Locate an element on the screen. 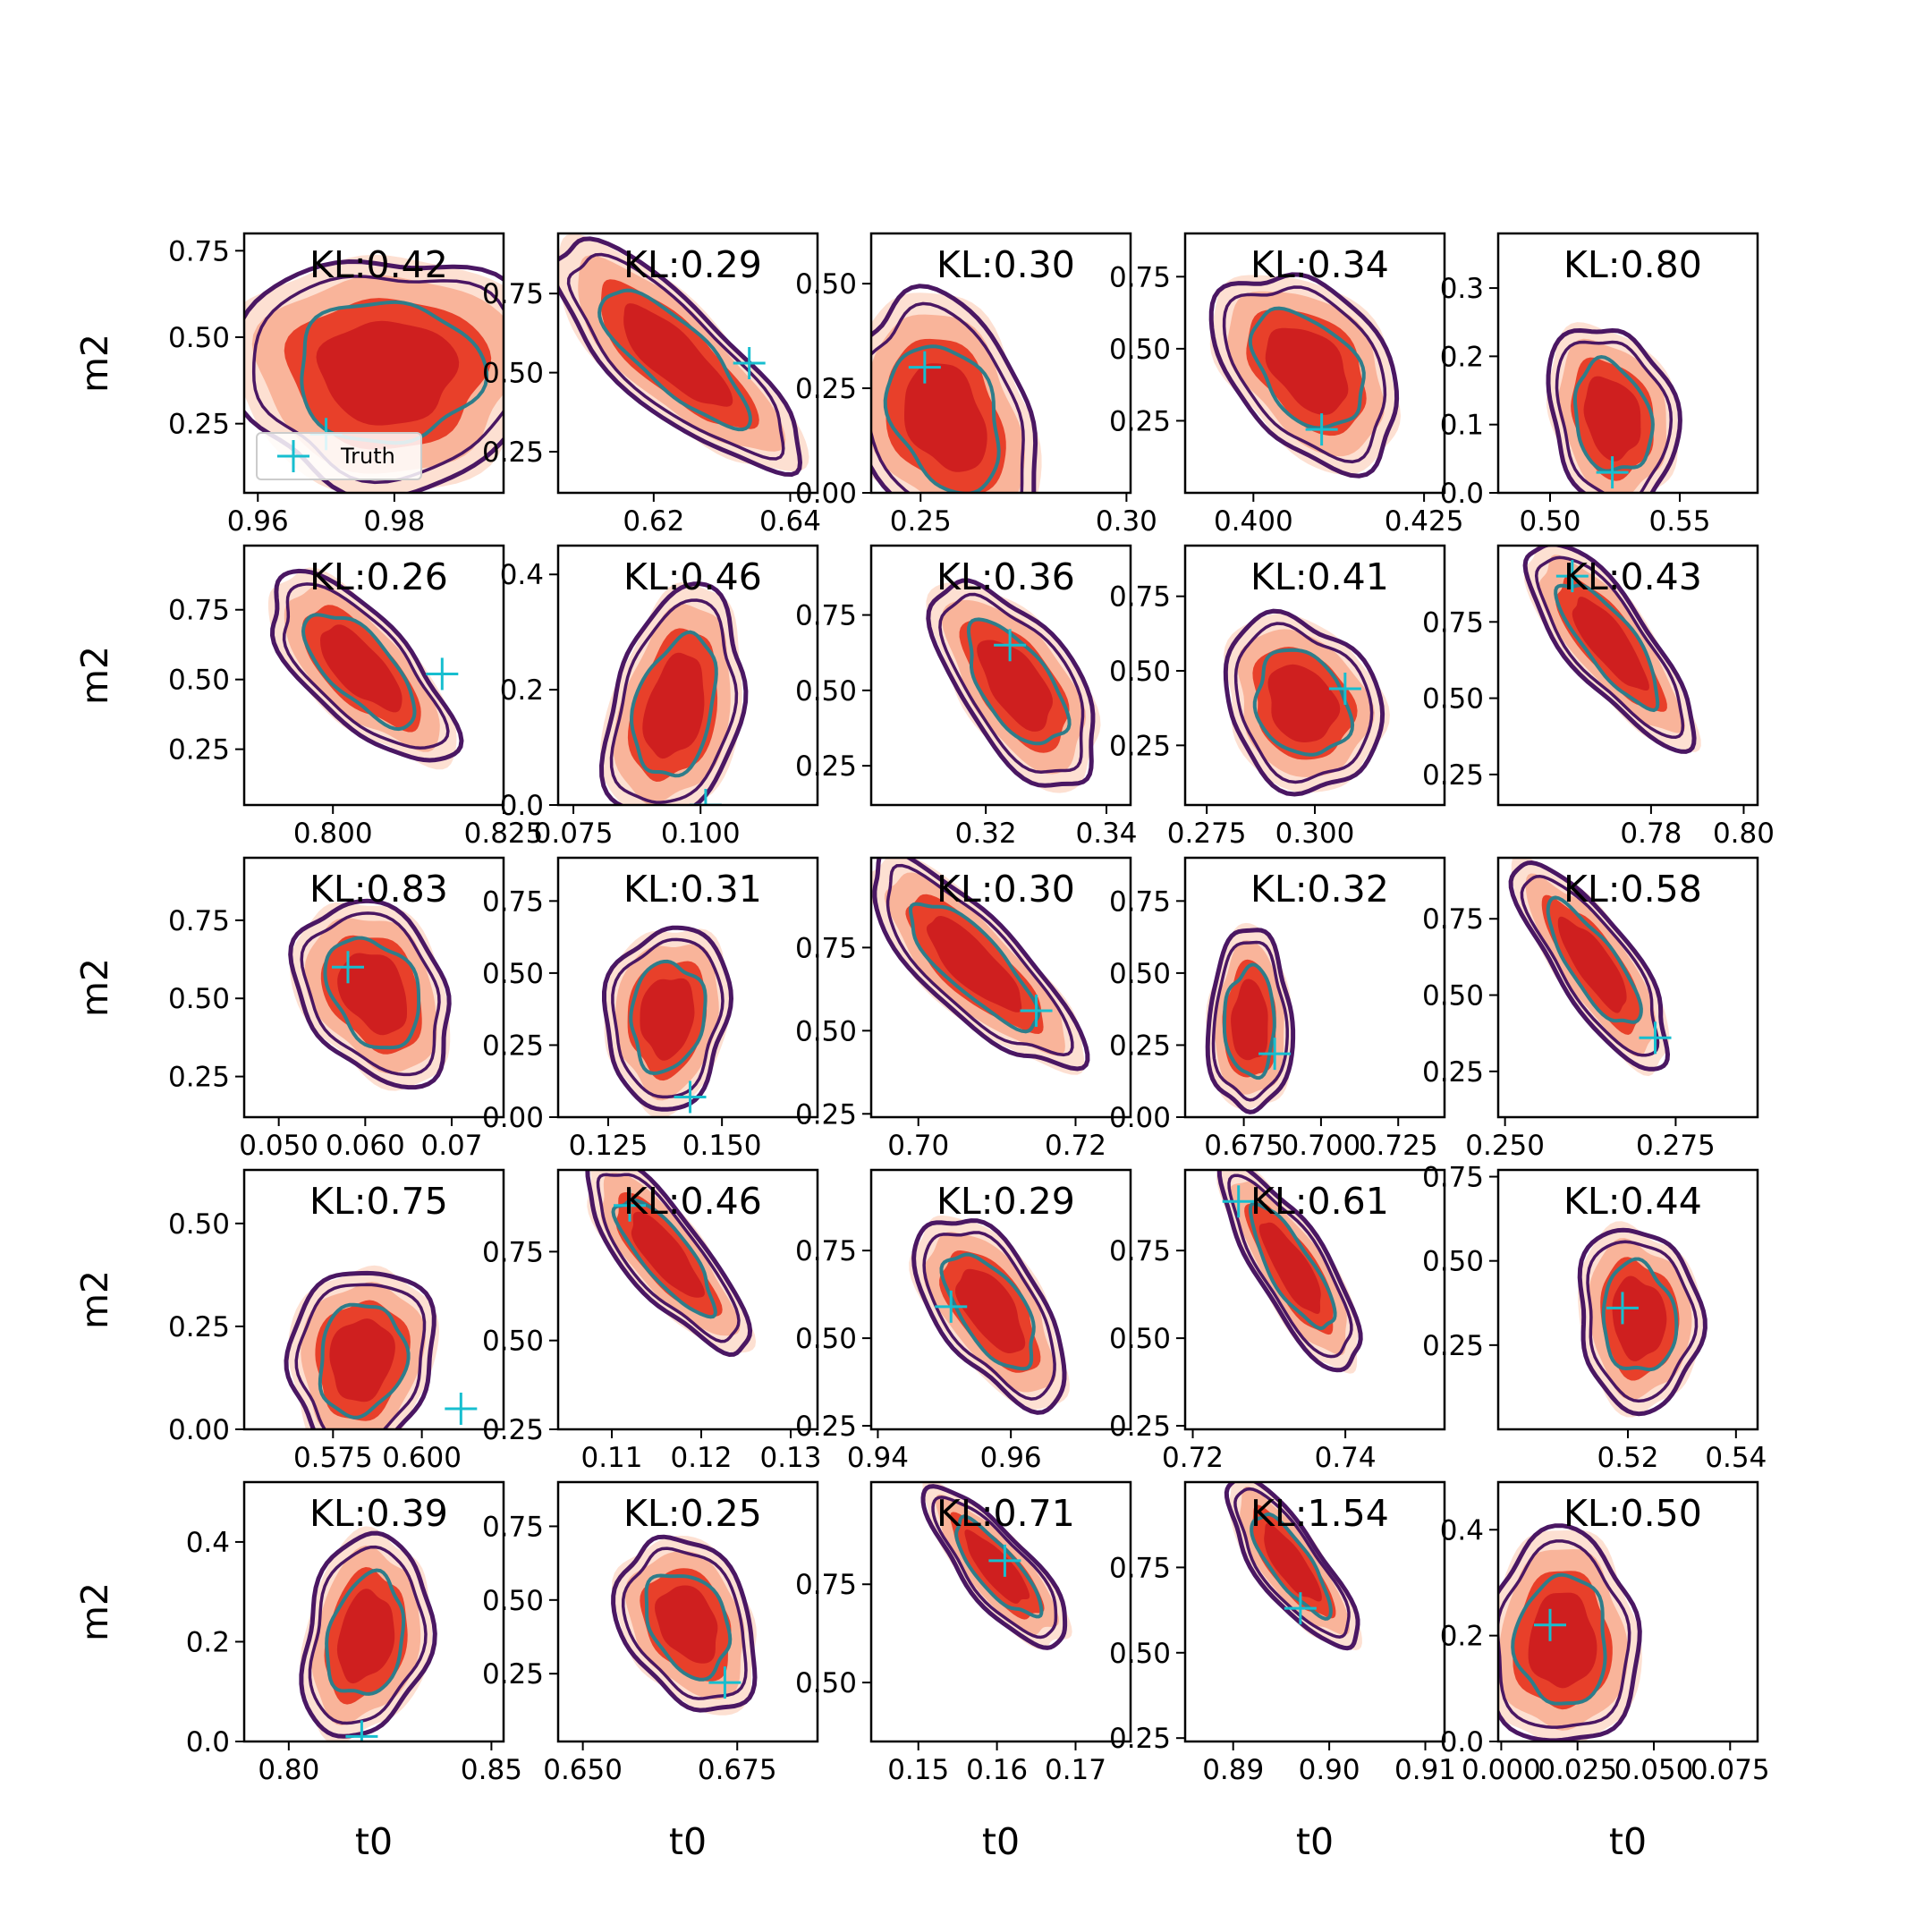 The height and width of the screenshot is (1932, 1932). x-axis-label: t0 is located at coordinates (374, 1841).